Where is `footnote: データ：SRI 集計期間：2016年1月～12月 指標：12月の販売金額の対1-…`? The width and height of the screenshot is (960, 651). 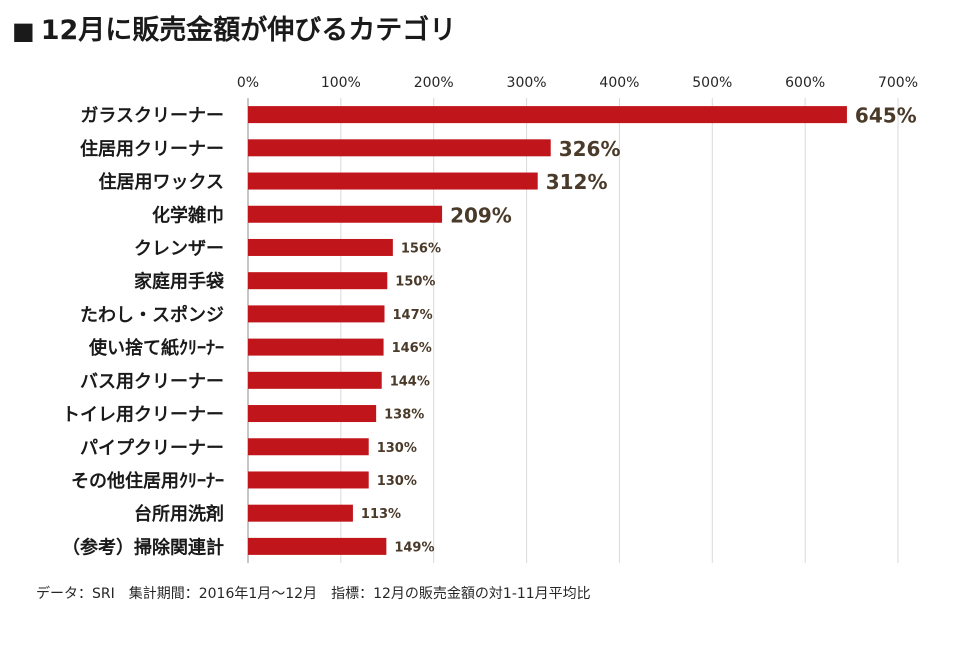 footnote: データ：SRI 集計期間：2016年1月～12月 指標：12月の販売金額の対1-… is located at coordinates (313, 594).